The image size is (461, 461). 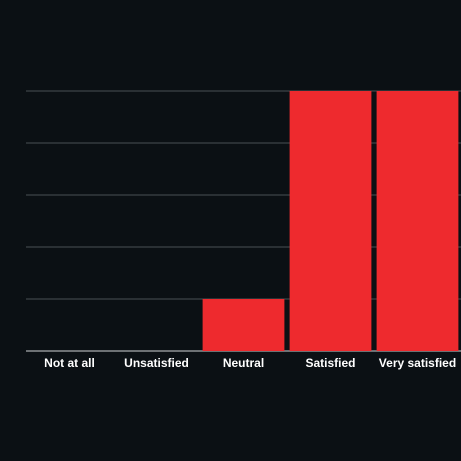 What do you see at coordinates (156, 363) in the screenshot?
I see `x-tick-label: Unsatisfied` at bounding box center [156, 363].